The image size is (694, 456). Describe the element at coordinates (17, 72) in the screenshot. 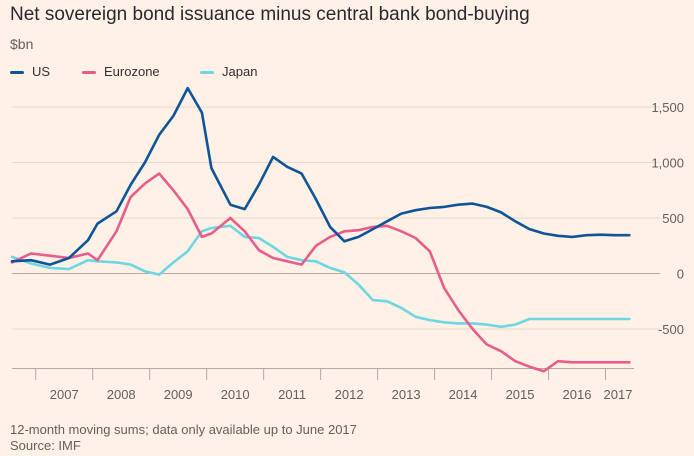

I see `legend-swatch-us` at that location.